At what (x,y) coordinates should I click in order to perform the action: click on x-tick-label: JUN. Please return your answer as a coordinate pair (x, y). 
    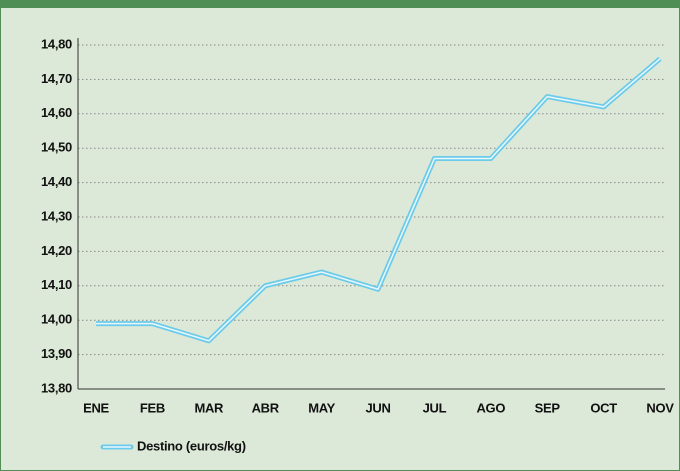
    Looking at the image, I should click on (377, 407).